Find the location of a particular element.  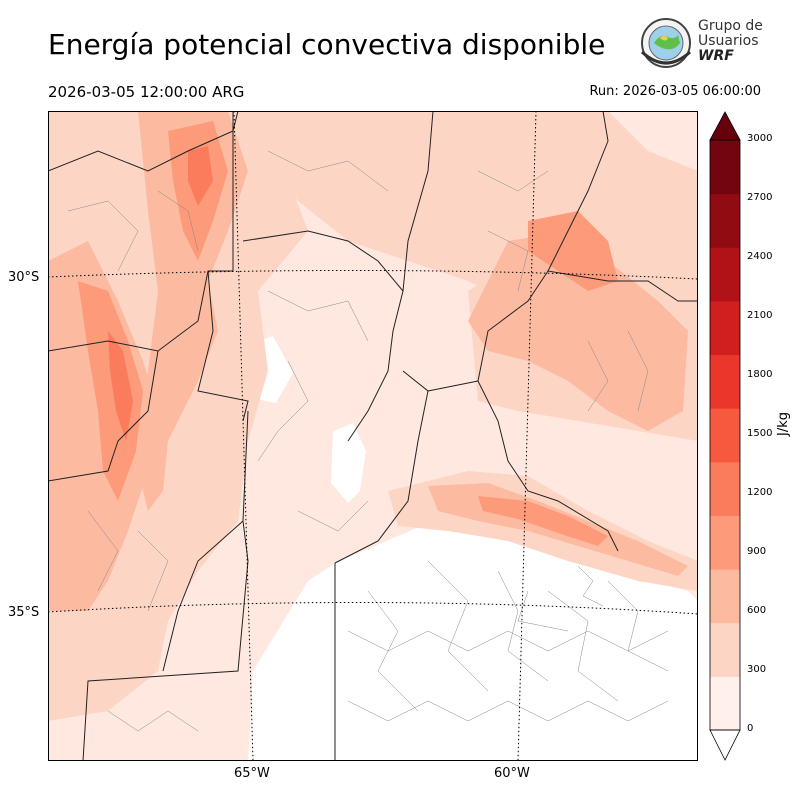

cape-900-1200-west is located at coordinates (110, 391).